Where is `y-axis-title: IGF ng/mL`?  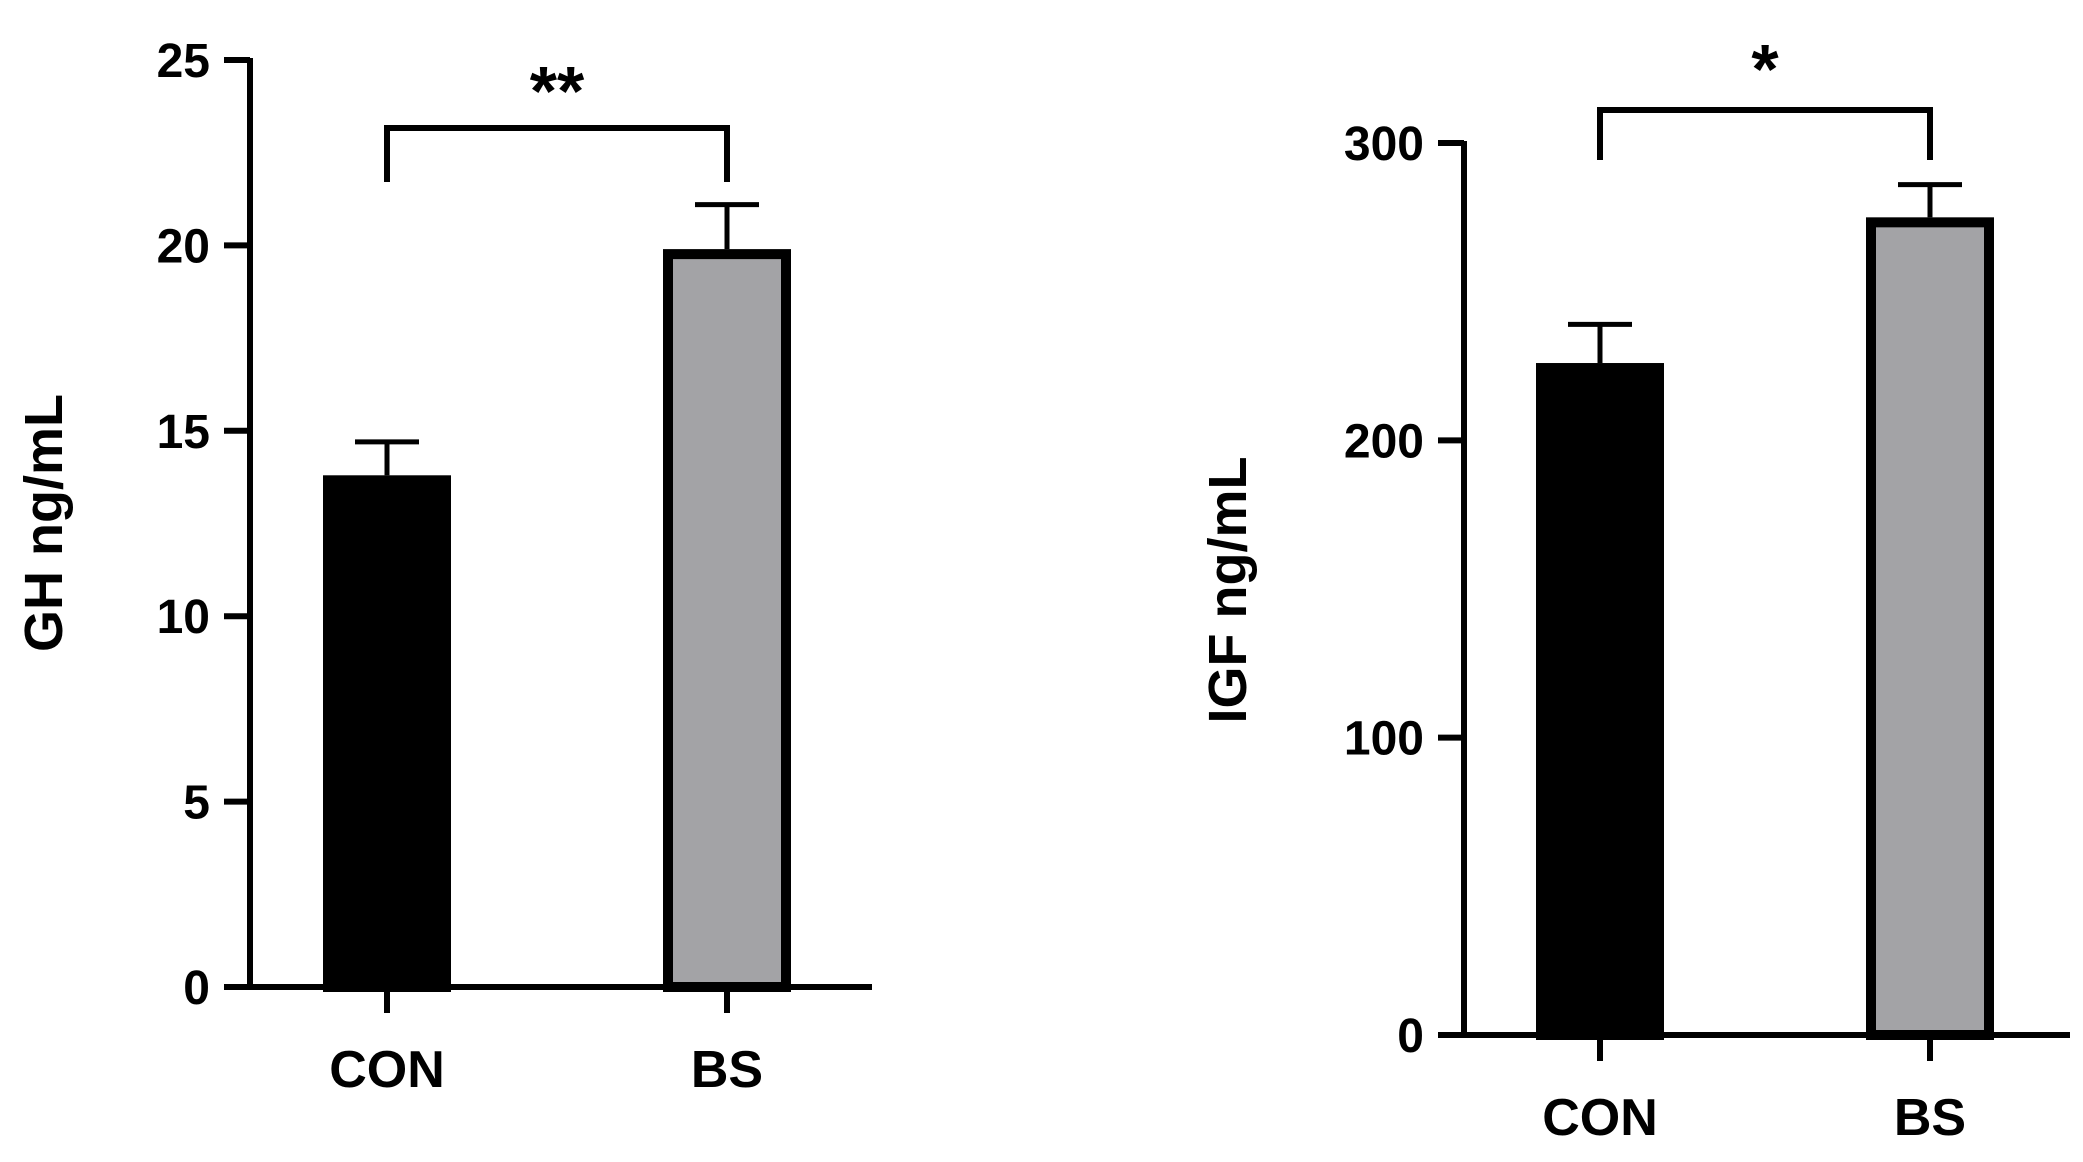 y-axis-title: IGF ng/mL is located at coordinates (1228, 590).